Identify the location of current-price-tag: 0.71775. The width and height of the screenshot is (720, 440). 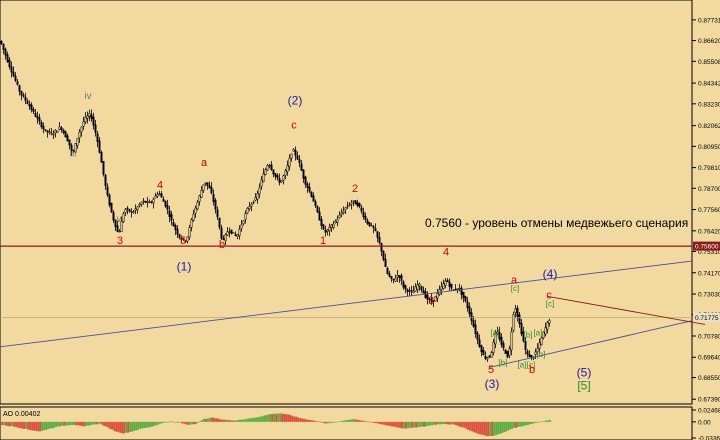
(707, 318).